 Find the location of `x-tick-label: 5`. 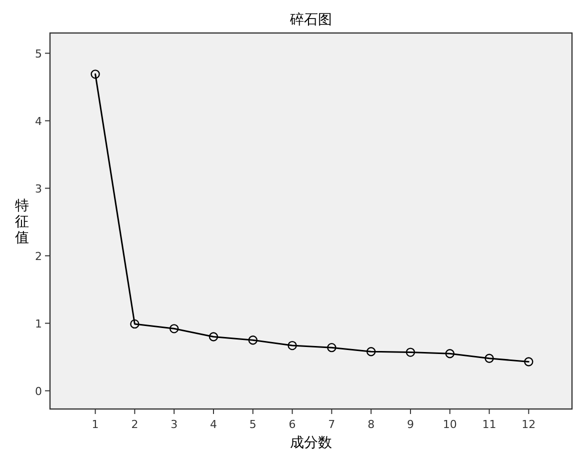

x-tick-label: 5 is located at coordinates (252, 424).